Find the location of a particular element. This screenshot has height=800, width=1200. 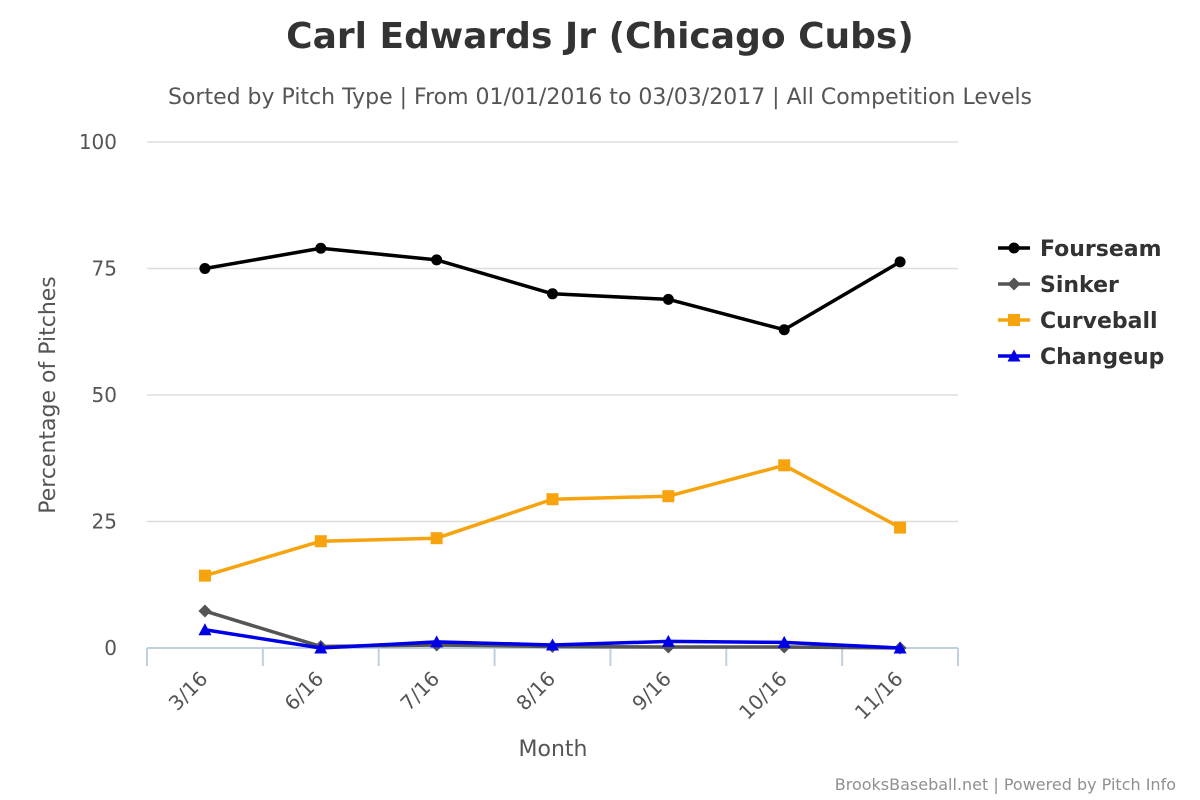

x-tick-label: 10/16 is located at coordinates (763, 696).